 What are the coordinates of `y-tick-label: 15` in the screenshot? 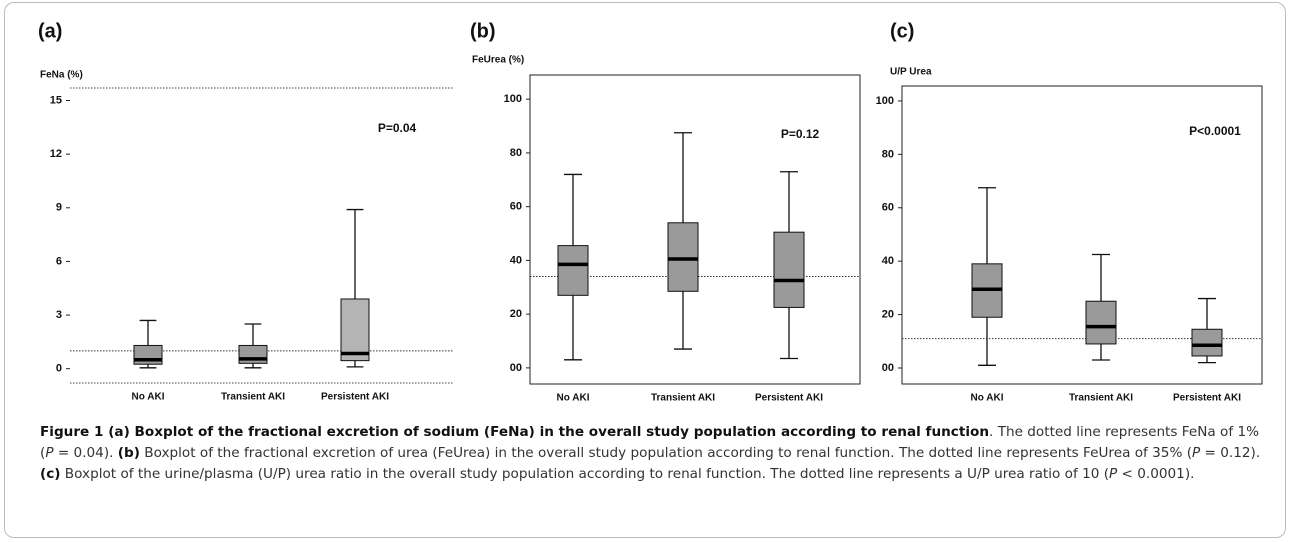 It's located at (56, 100).